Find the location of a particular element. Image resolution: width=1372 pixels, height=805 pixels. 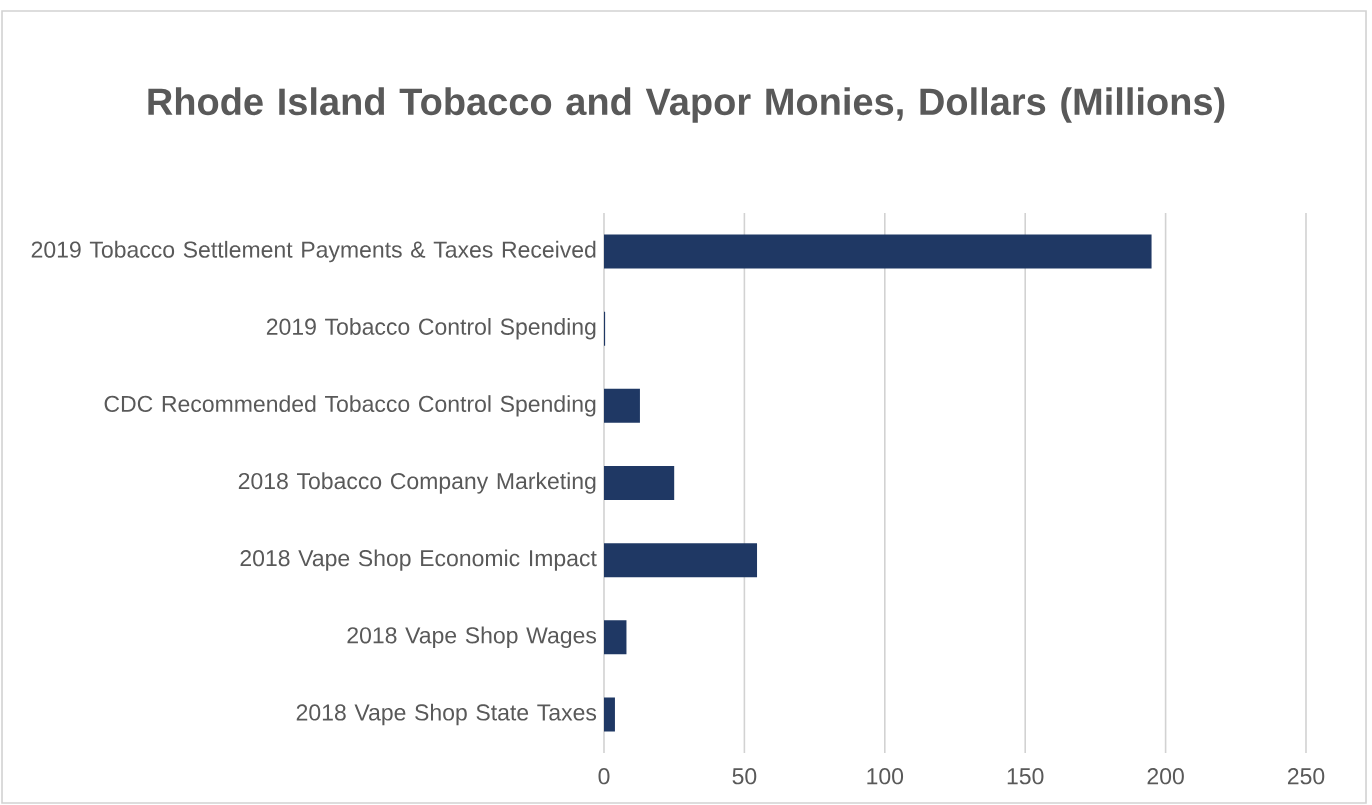

y-tick-label: 2018 Tobacco Company Marketing is located at coordinates (417, 483).